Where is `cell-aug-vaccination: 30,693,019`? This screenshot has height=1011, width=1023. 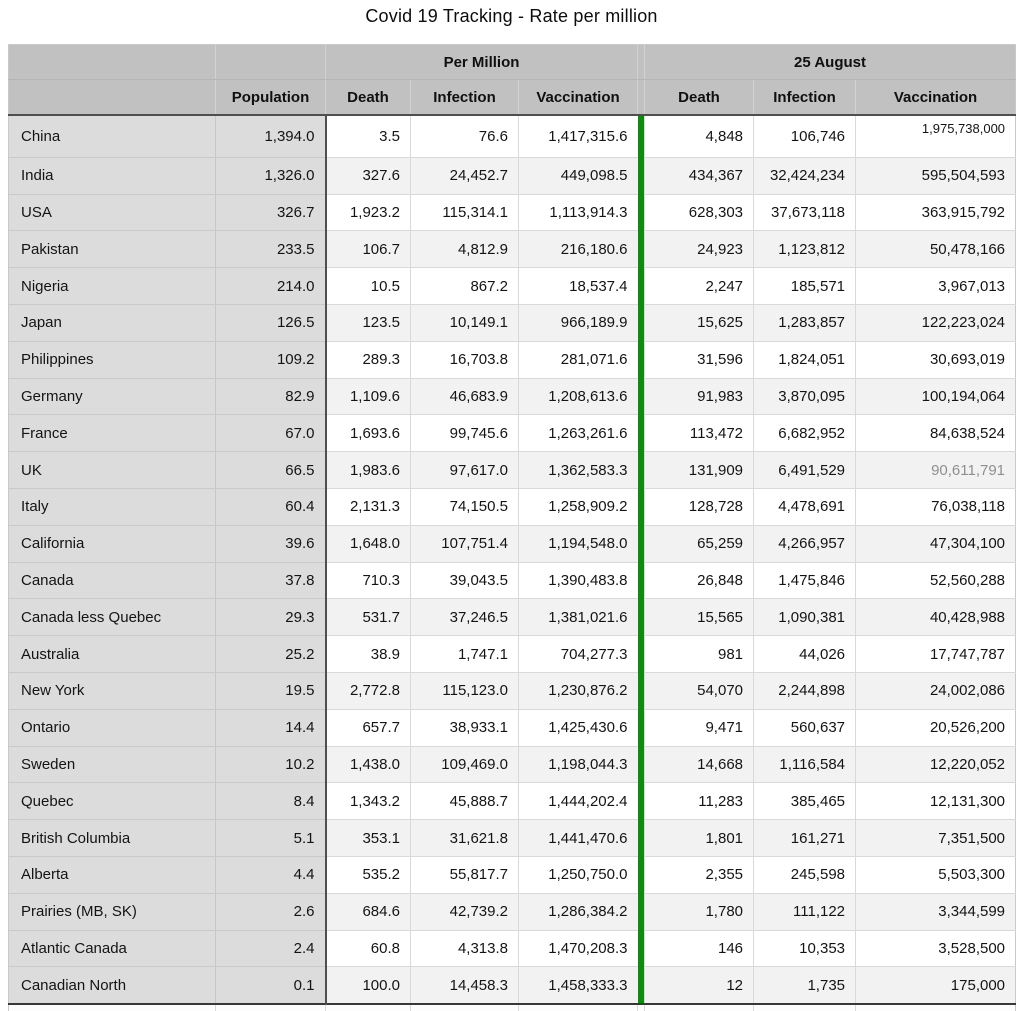 cell-aug-vaccination: 30,693,019 is located at coordinates (935, 360).